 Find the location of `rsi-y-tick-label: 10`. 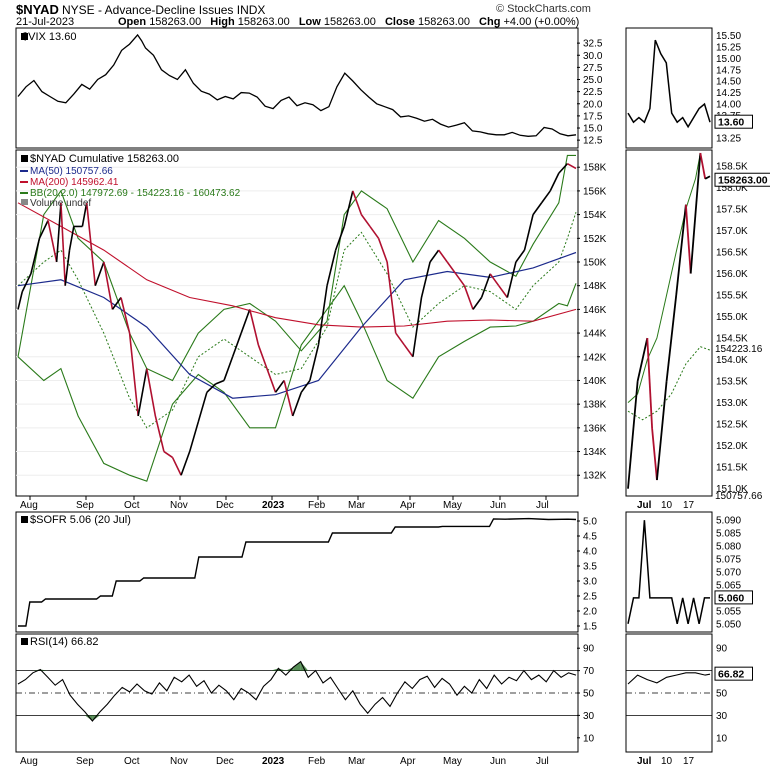

rsi-y-tick-label: 10 is located at coordinates (589, 738).